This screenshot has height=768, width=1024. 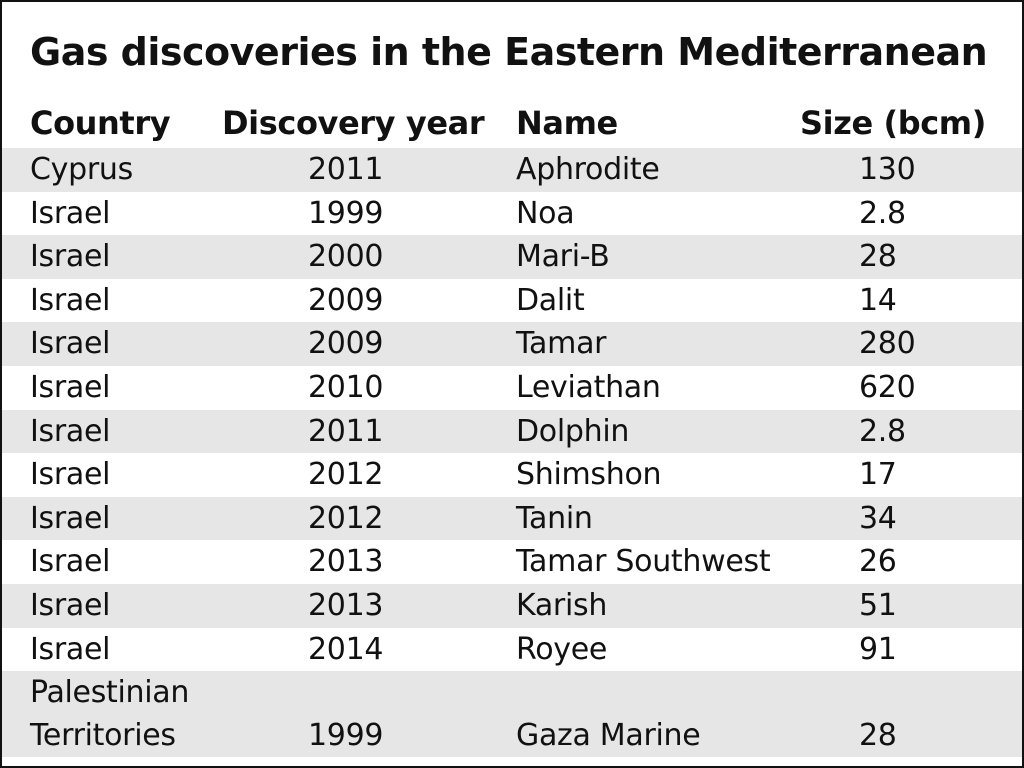 I want to click on table-row: Israel 2009 Tamar 280, so click(x=512, y=344).